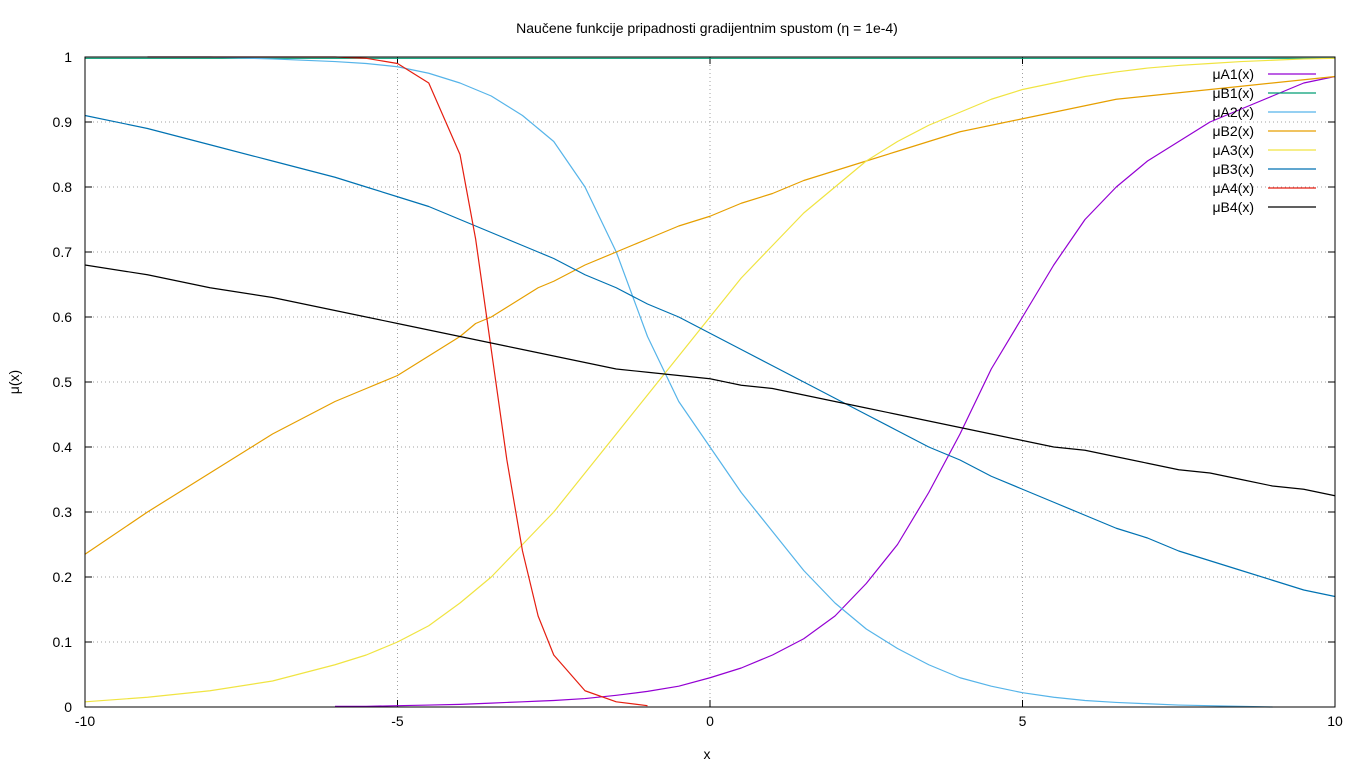 Image resolution: width=1366 pixels, height=768 pixels. I want to click on x-tick-label: -10, so click(85, 721).